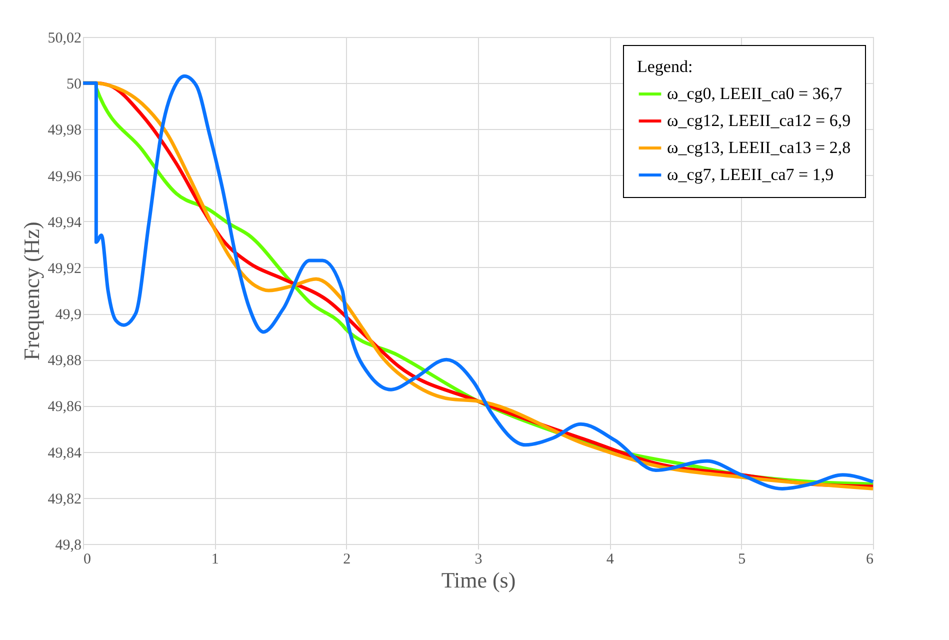 This screenshot has height=640, width=949. I want to click on y-tick-label: 49,84, so click(65, 453).